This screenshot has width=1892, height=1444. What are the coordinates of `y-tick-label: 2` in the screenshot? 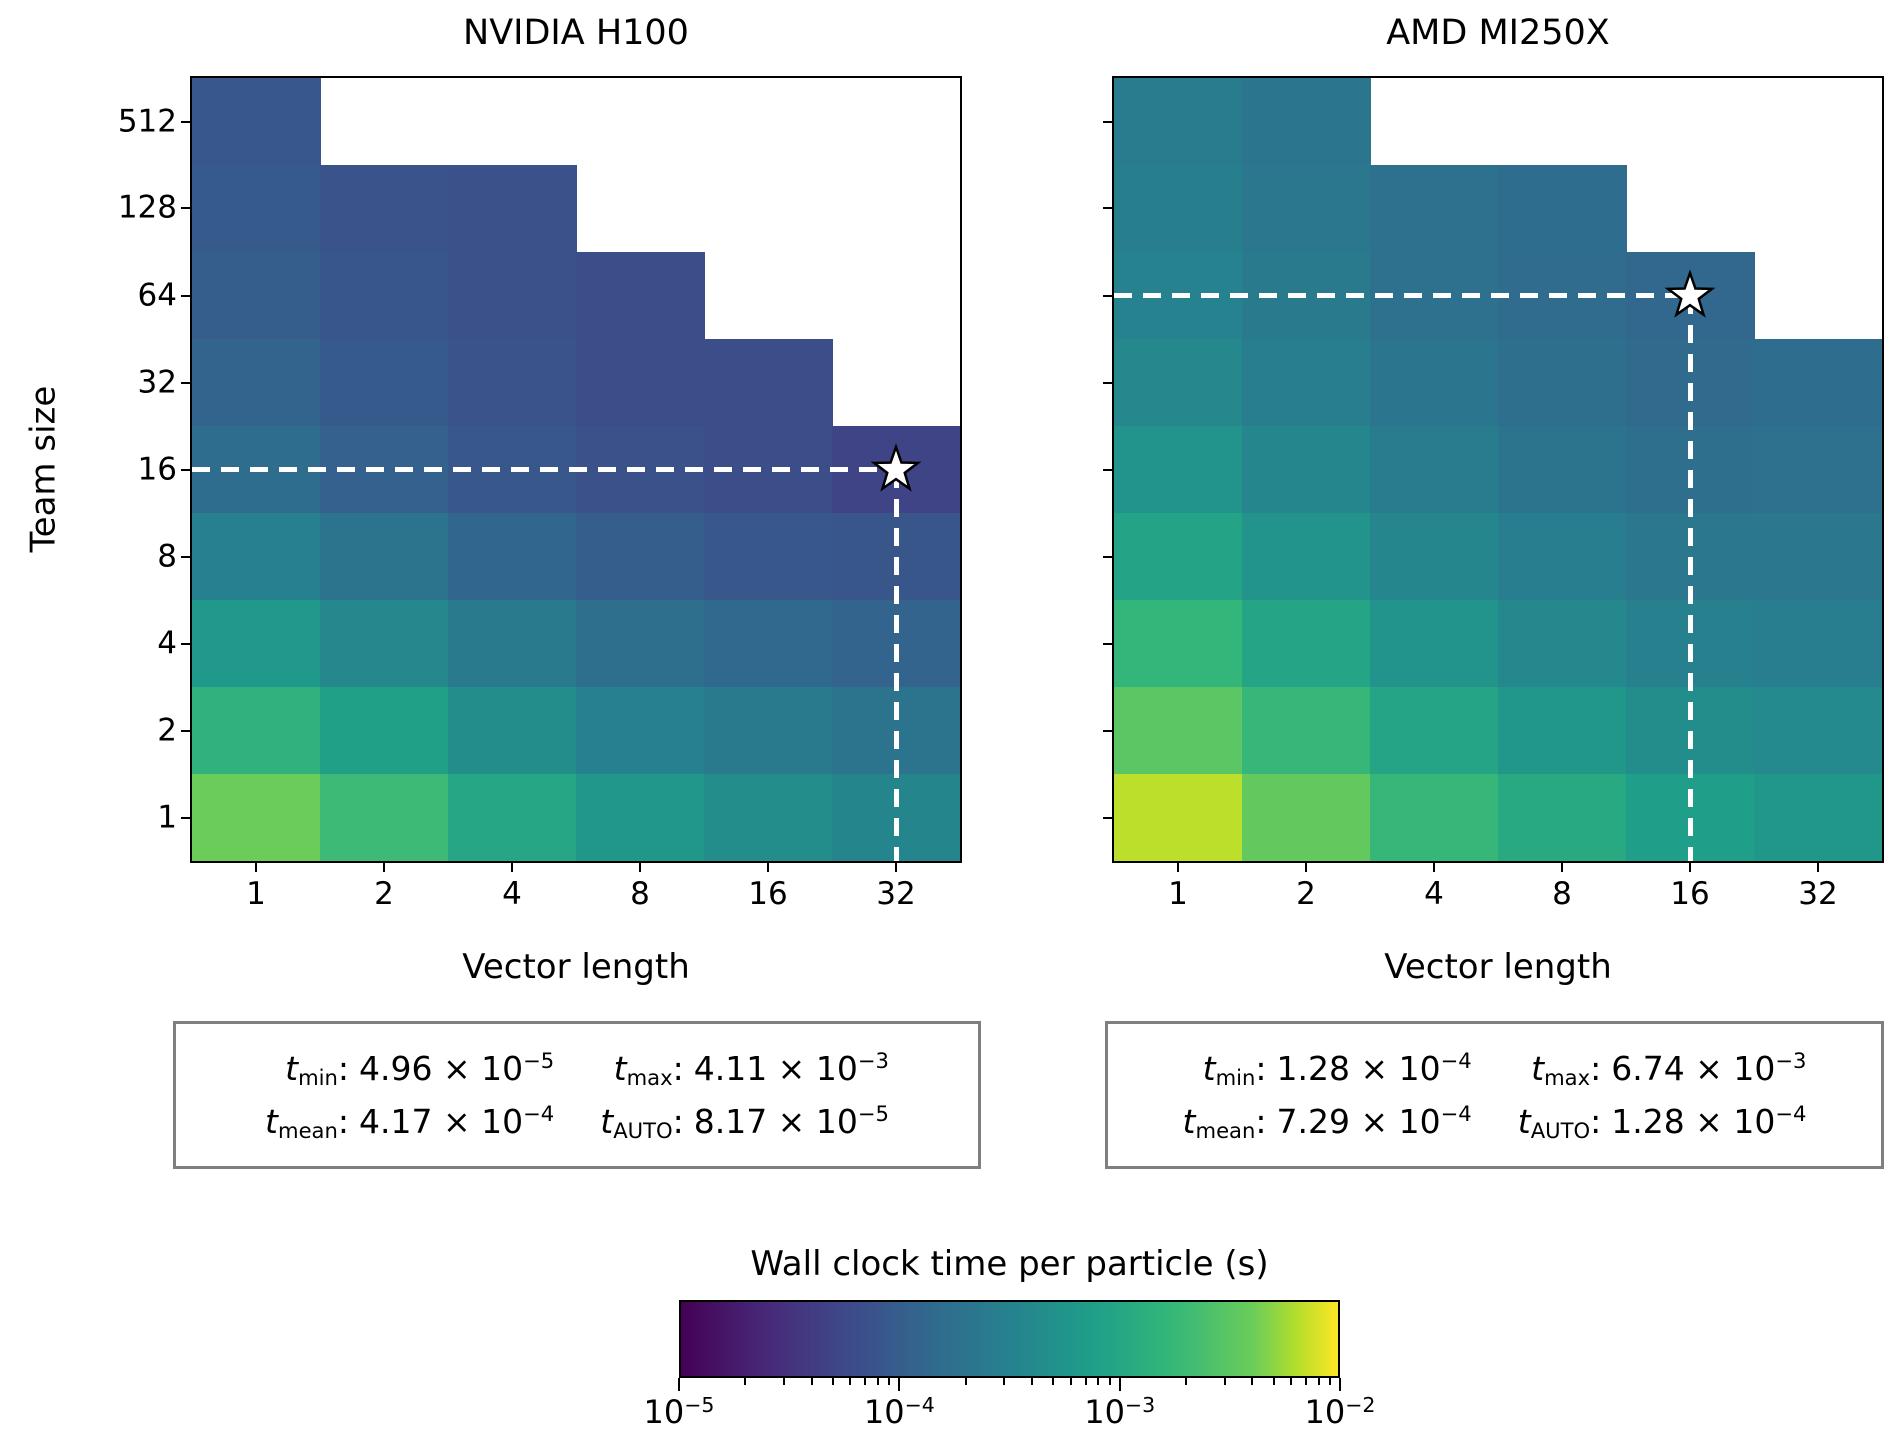 It's located at (167, 730).